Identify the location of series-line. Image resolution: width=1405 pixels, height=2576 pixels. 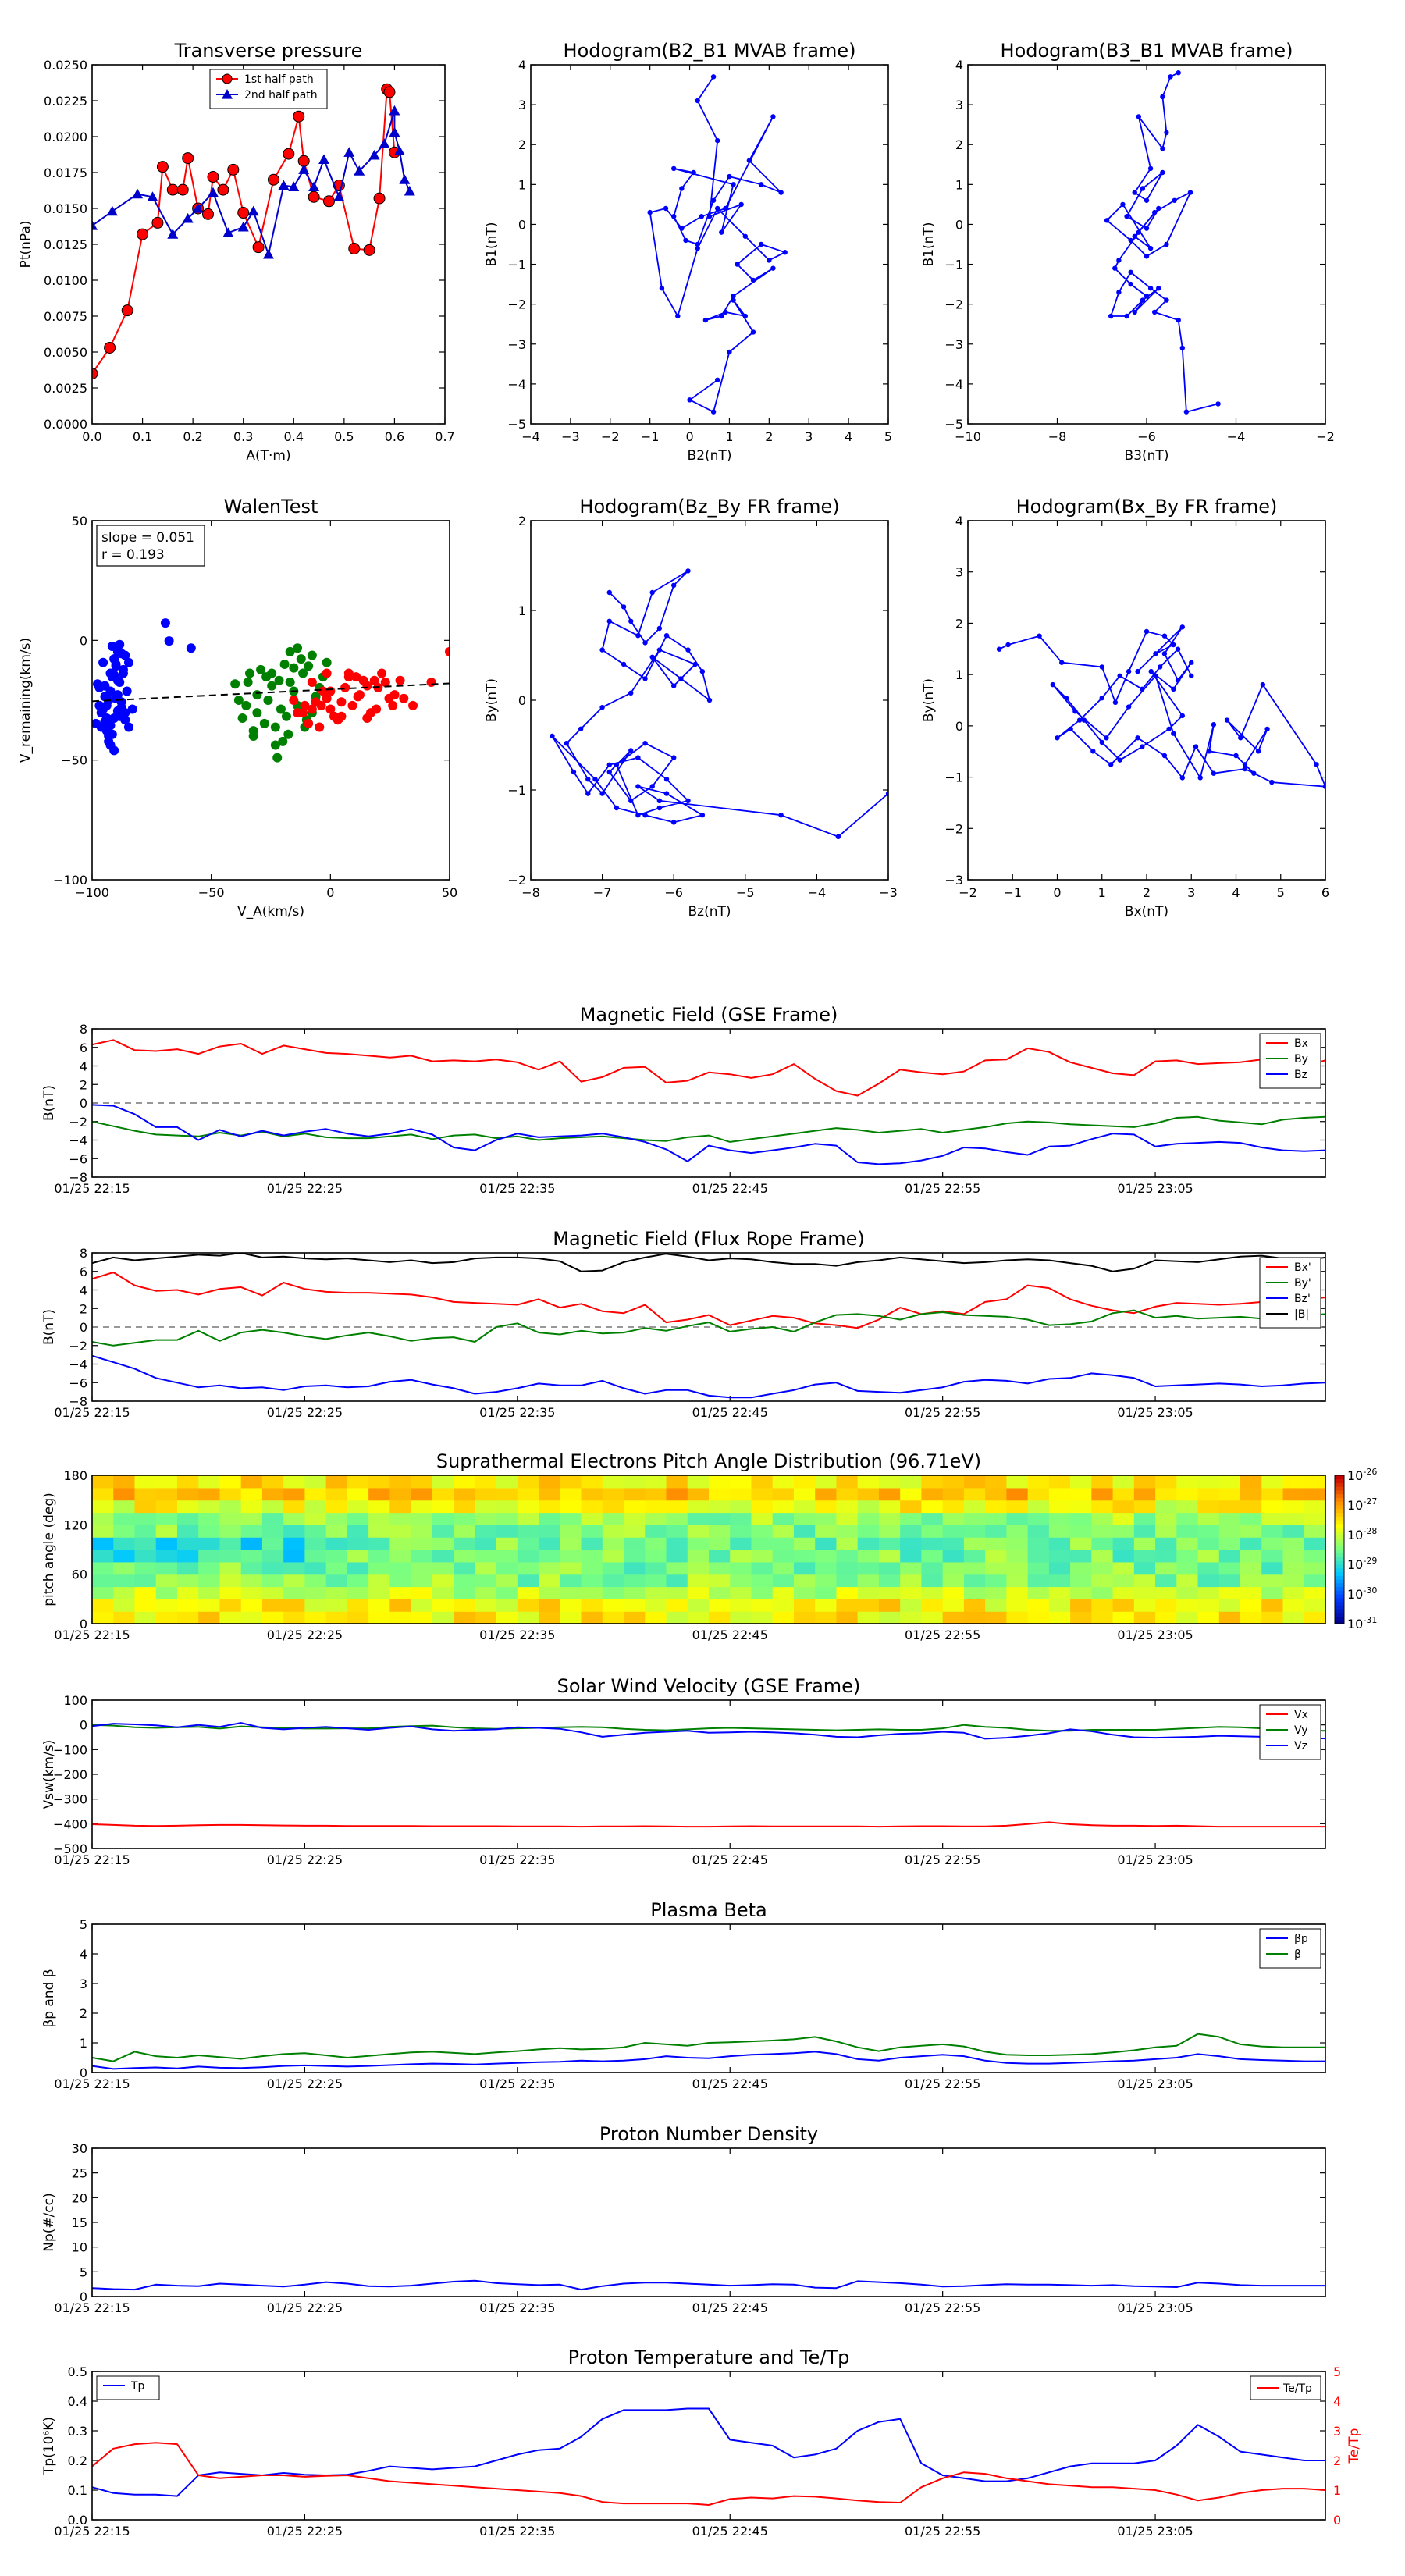
(709, 1728).